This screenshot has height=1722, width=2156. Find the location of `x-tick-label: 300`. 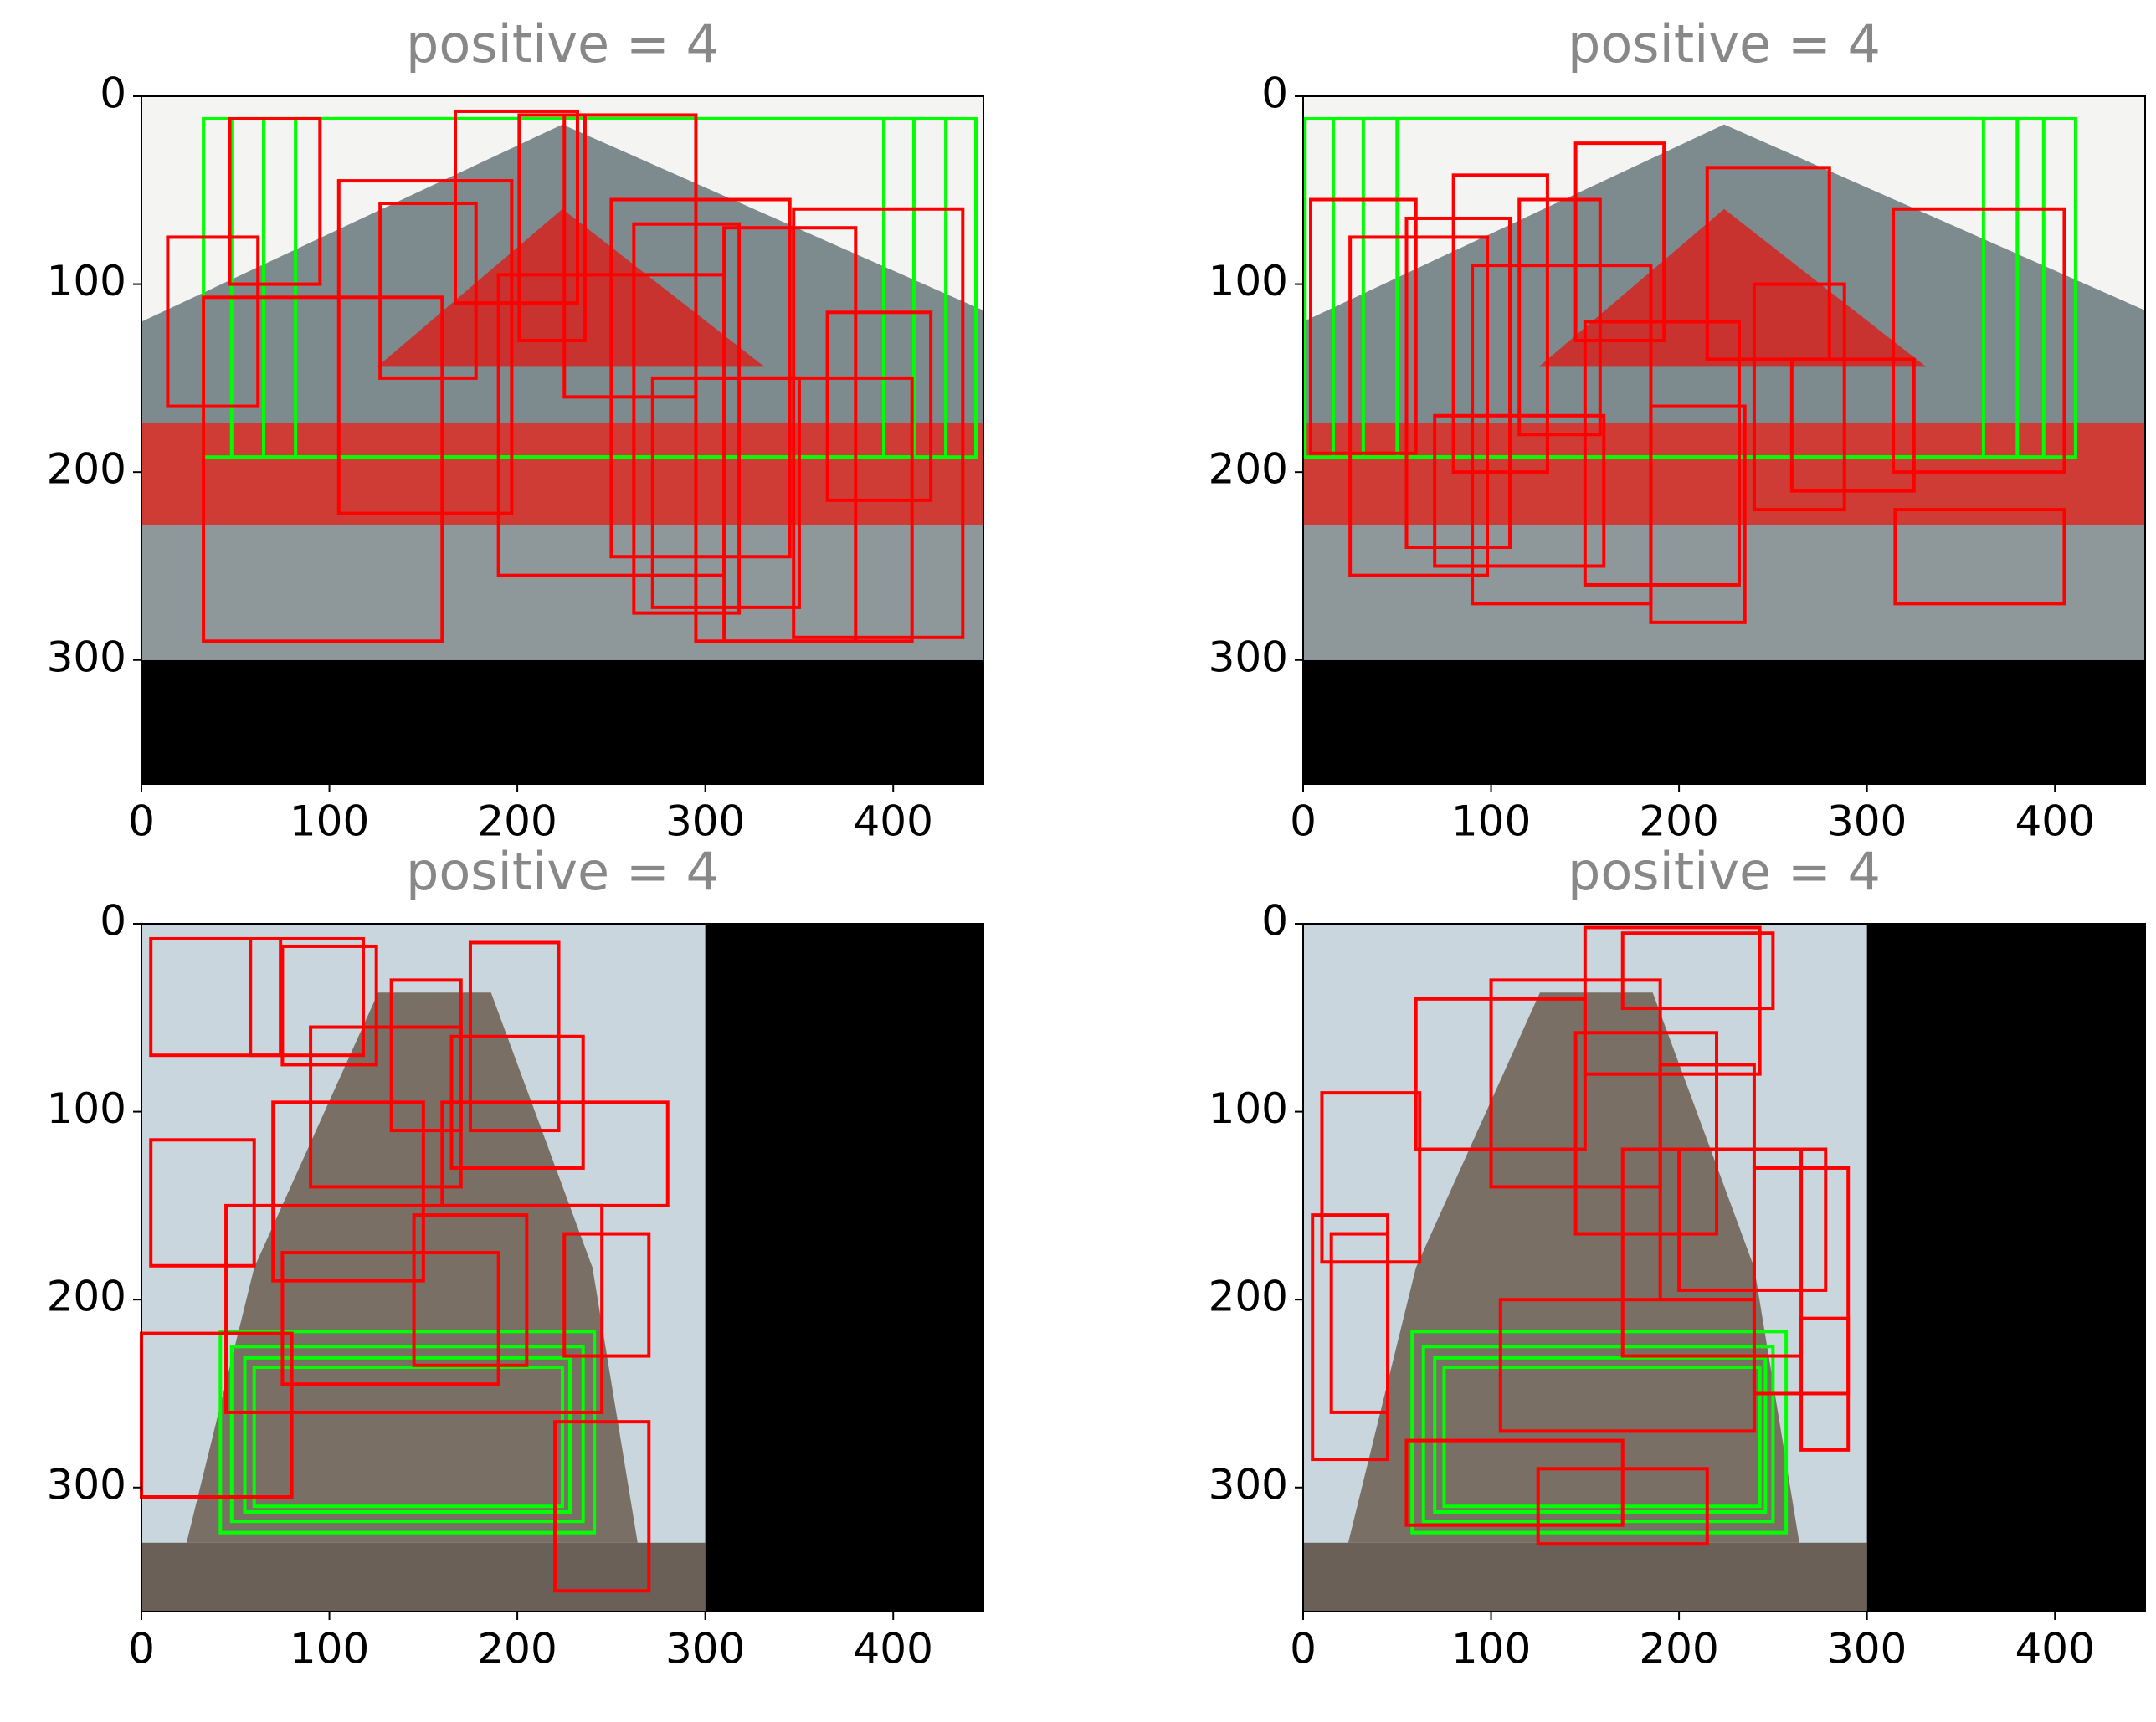

x-tick-label: 300 is located at coordinates (705, 1649).